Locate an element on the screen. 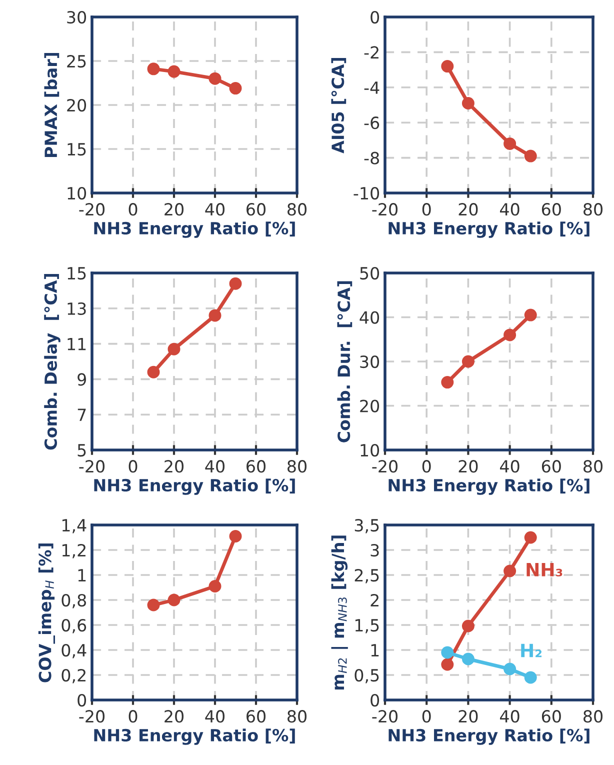 Image resolution: width=614 pixels, height=765 pixels. y-axis-title: Comb. Delay [°CA] is located at coordinates (52, 362).